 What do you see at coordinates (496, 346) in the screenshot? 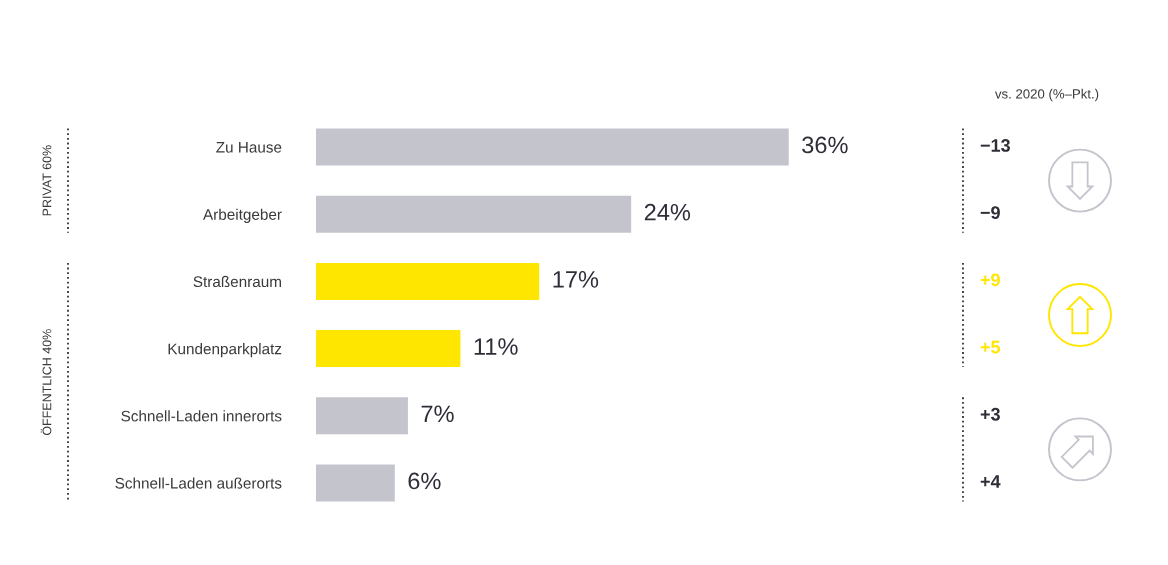
I see `data-label: 11%` at bounding box center [496, 346].